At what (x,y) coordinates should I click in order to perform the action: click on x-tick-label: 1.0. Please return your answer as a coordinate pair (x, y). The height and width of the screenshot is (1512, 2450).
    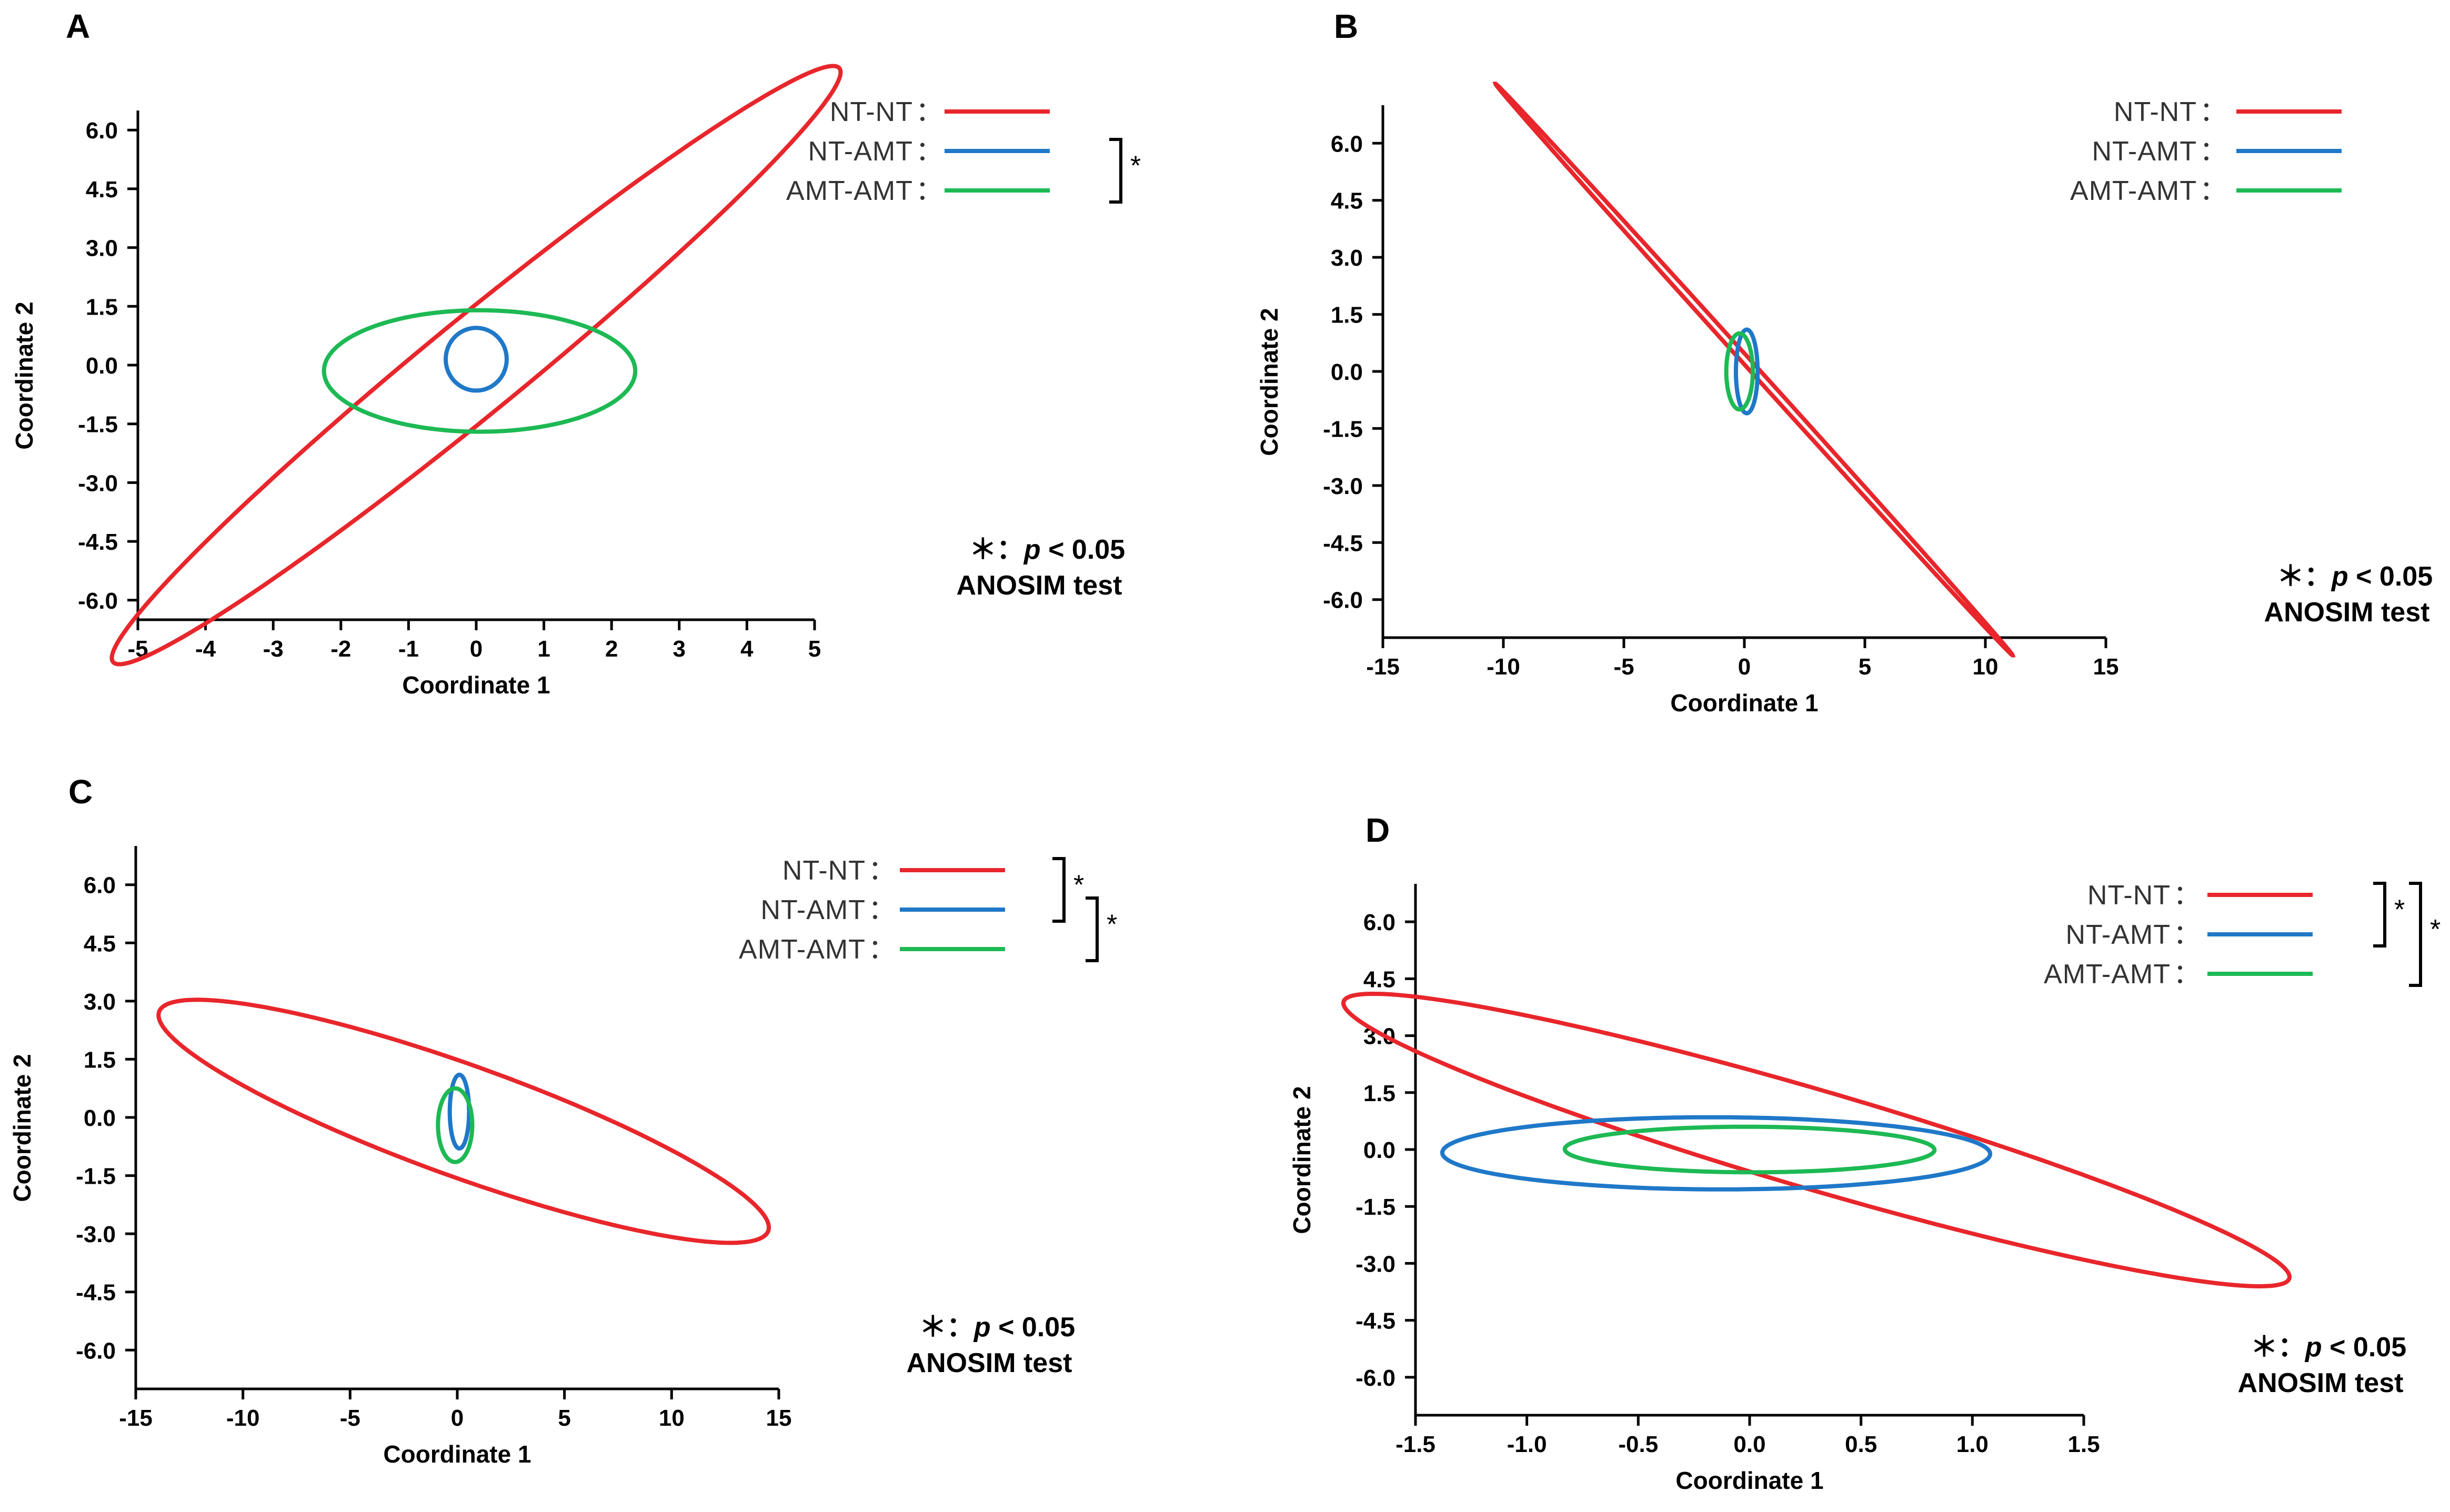
    Looking at the image, I should click on (1972, 1444).